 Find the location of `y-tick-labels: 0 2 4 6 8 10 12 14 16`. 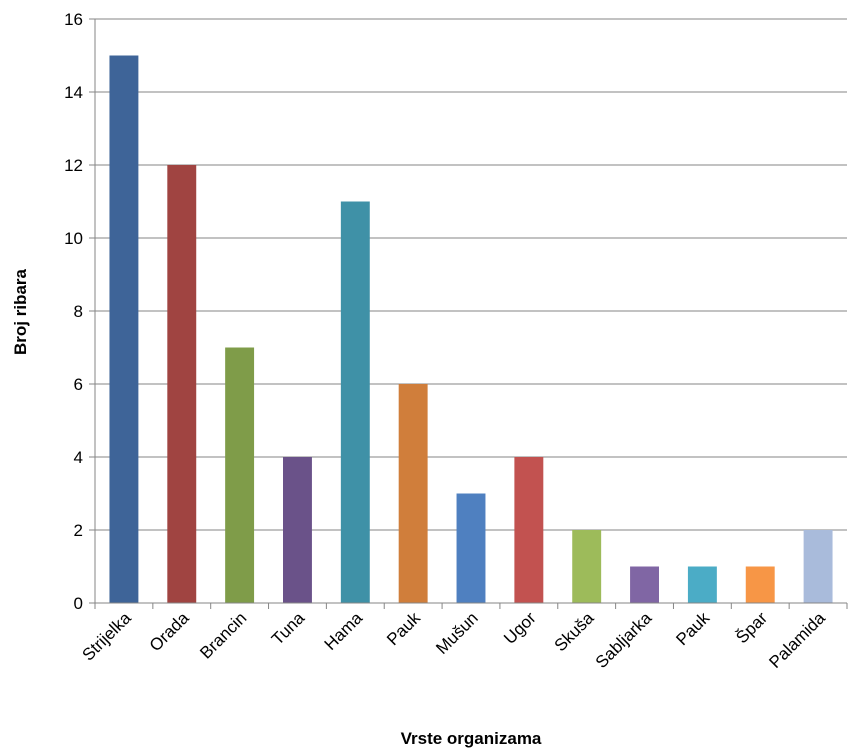

y-tick-labels: 0 2 4 6 8 10 12 14 16 is located at coordinates (73, 311).